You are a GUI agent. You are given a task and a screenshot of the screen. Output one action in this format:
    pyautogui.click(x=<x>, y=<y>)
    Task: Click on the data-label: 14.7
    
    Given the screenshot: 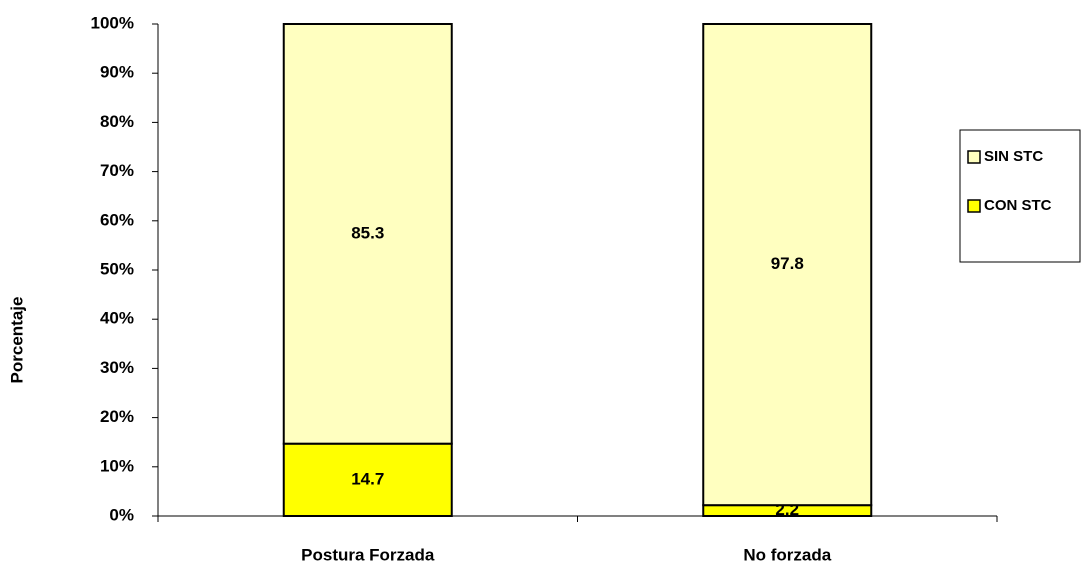 What is the action you would take?
    pyautogui.click(x=367, y=478)
    